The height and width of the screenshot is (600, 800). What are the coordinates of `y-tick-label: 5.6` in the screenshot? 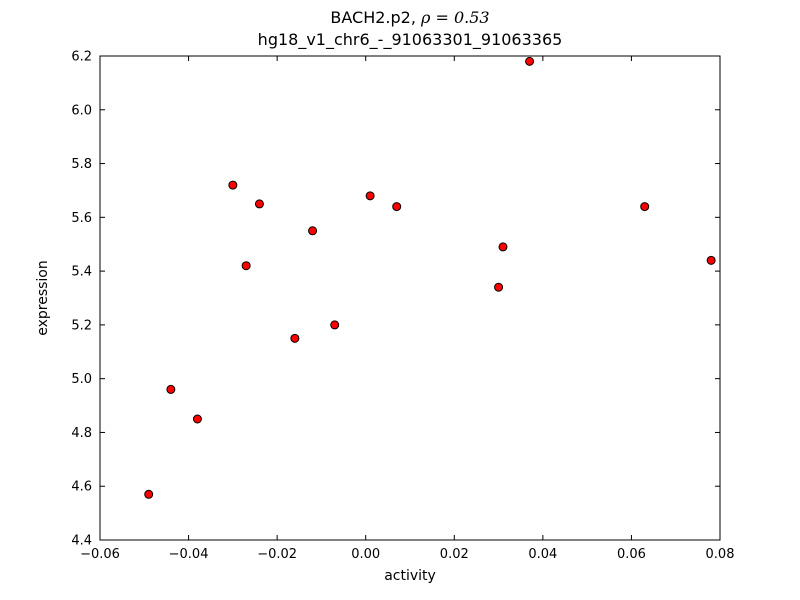 It's located at (81, 218).